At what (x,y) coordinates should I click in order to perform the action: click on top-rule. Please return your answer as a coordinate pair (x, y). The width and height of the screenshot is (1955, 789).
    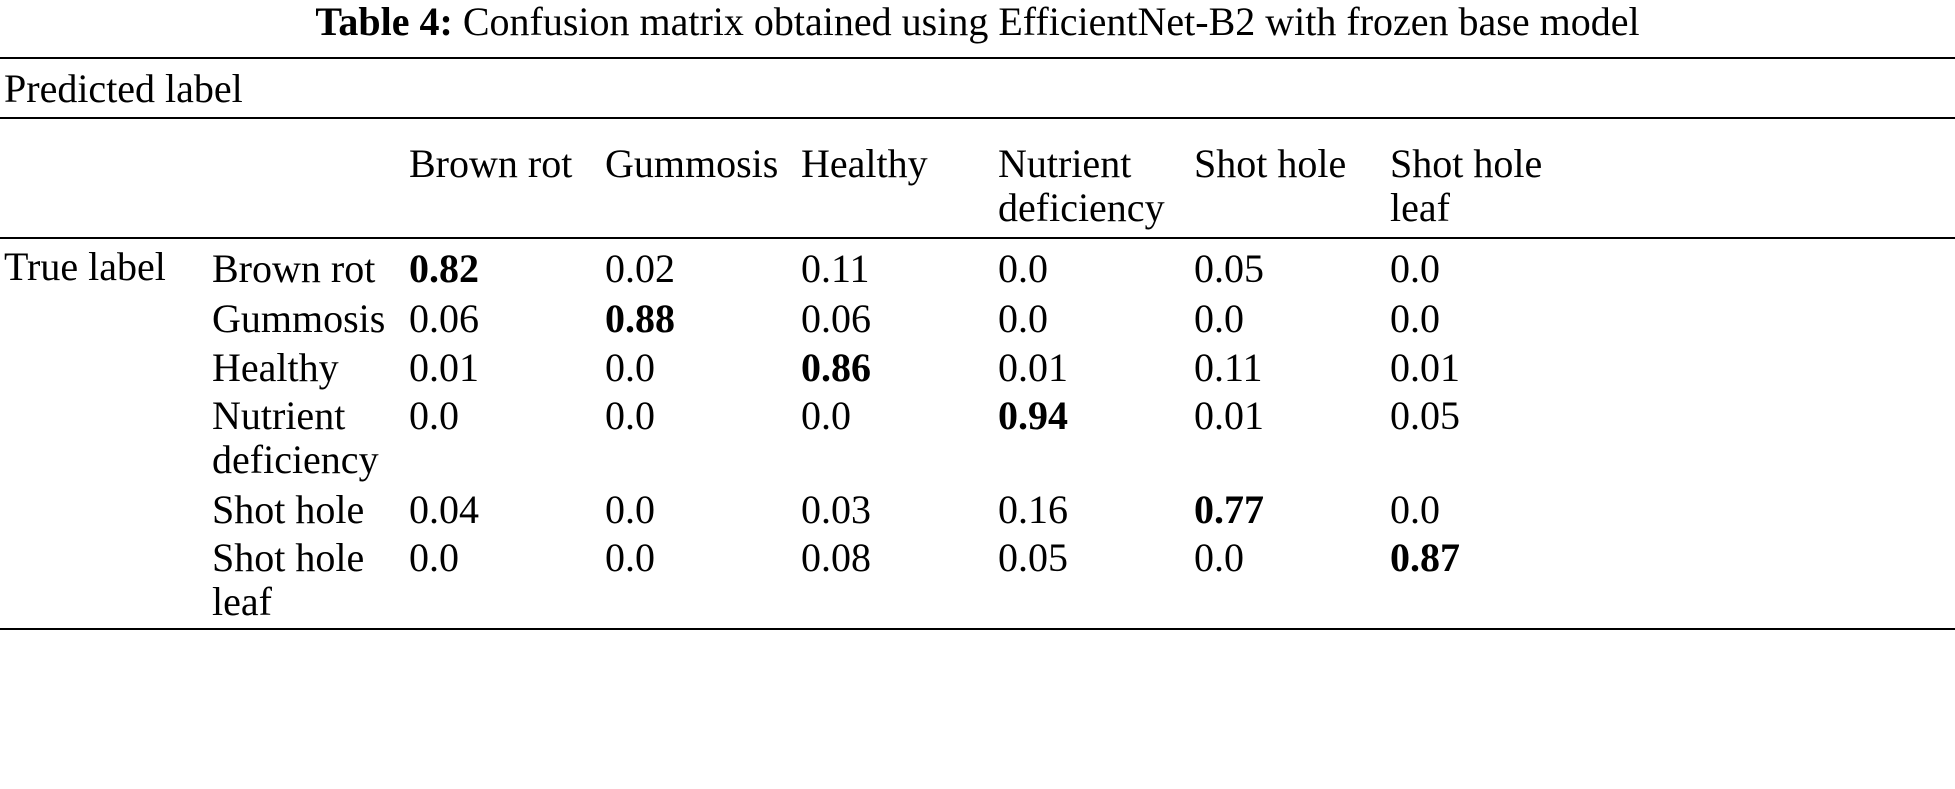
    Looking at the image, I should click on (977, 58).